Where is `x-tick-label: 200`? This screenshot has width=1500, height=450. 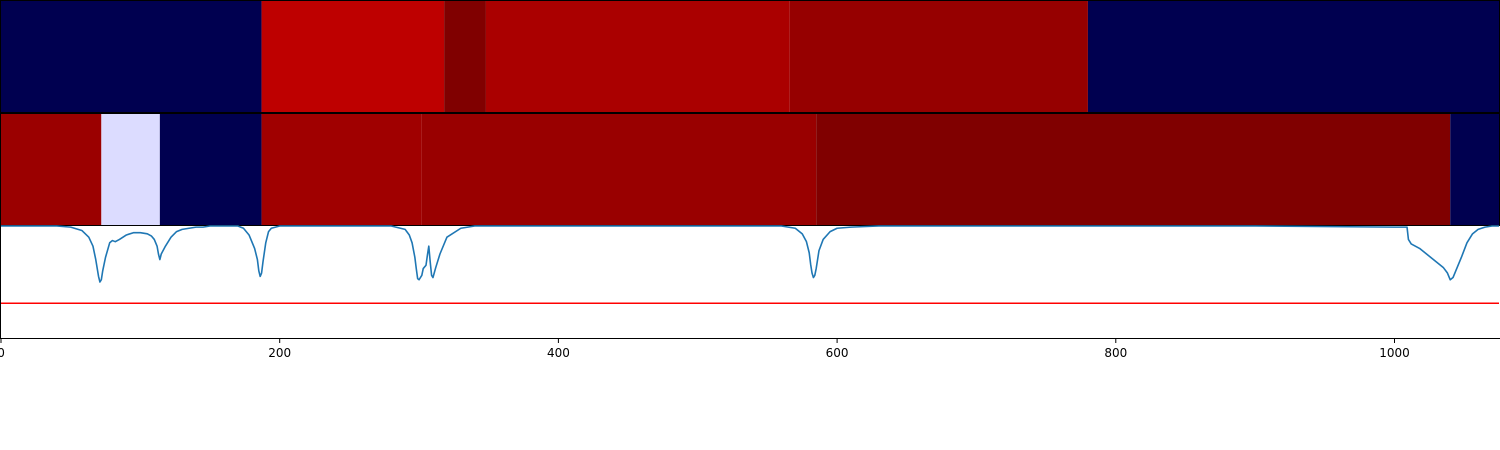 x-tick-label: 200 is located at coordinates (279, 353).